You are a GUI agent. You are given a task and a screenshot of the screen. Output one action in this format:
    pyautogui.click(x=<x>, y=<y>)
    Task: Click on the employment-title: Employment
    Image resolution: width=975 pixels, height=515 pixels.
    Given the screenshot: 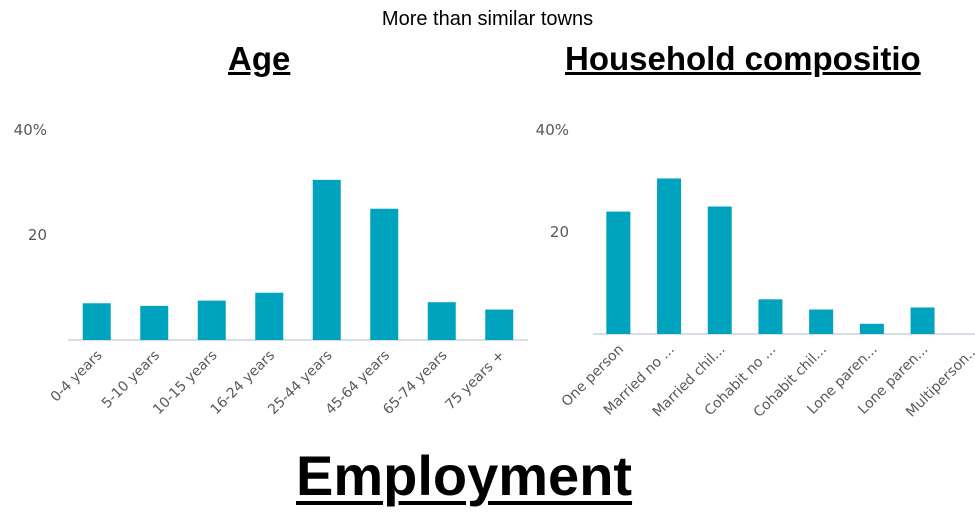 What is the action you would take?
    pyautogui.click(x=464, y=475)
    